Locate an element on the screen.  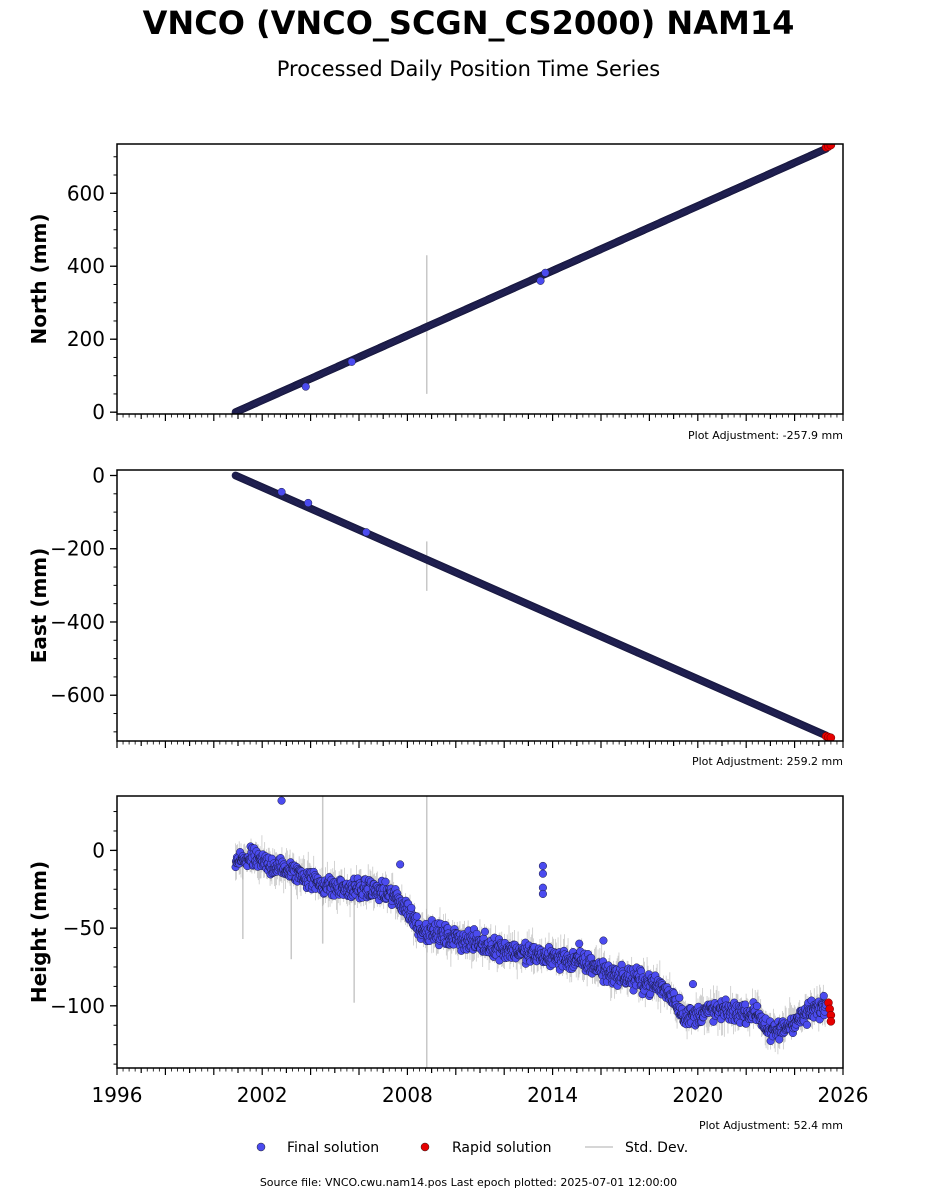
plot-adjustment: Plot Adjustment: 52.4 mm is located at coordinates (771, 1125).